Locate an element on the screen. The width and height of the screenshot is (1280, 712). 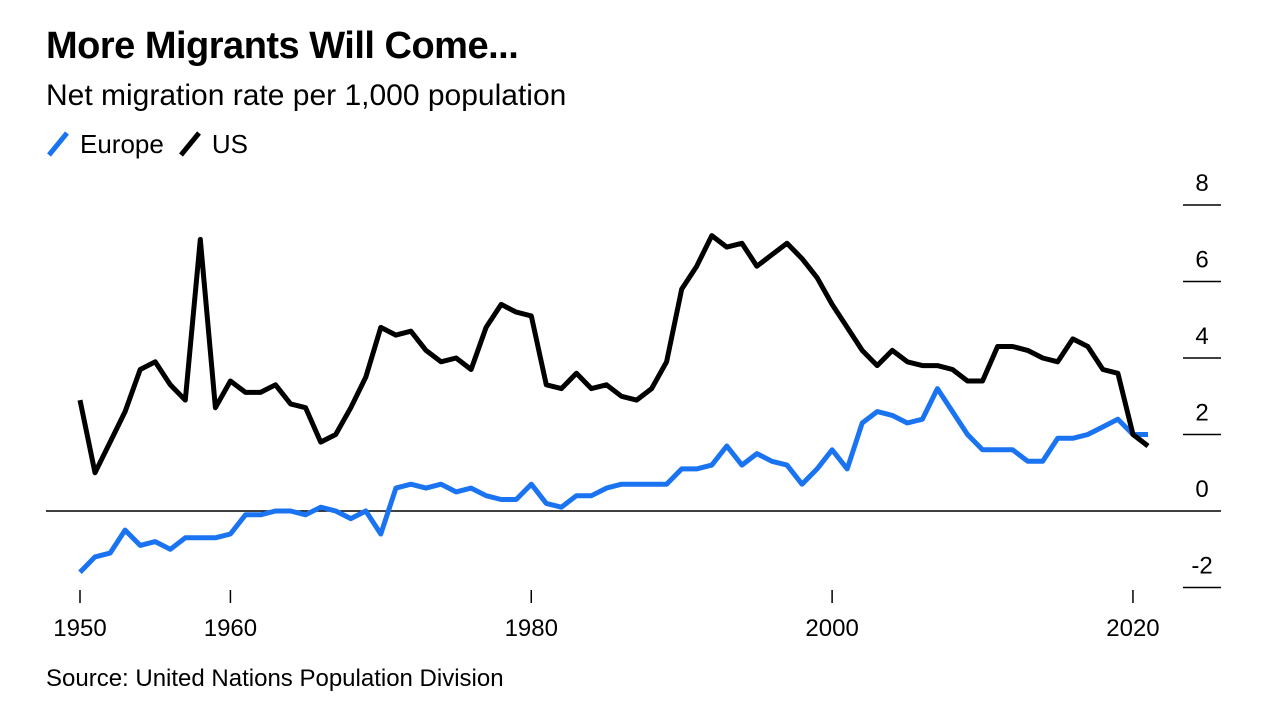
legend-swatch-europe-icon is located at coordinates (58, 144).